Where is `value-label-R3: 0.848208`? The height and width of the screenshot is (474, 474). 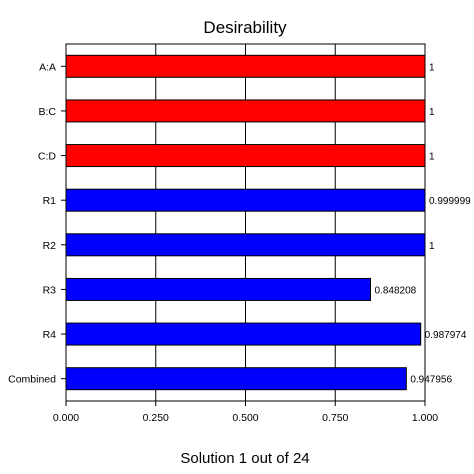
value-label-R3: 0.848208 is located at coordinates (396, 290).